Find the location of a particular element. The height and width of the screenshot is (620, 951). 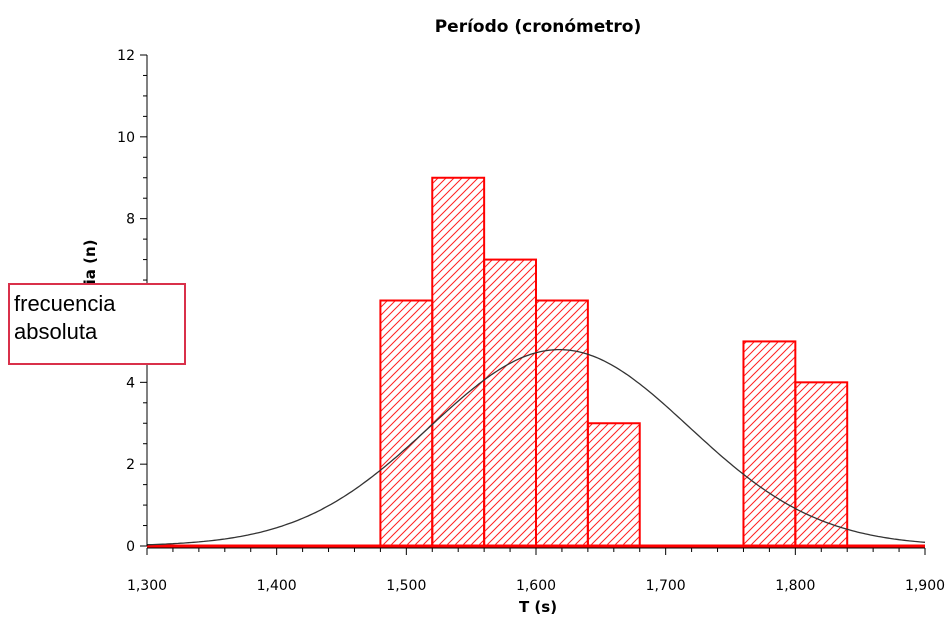

x-axis-title: T (s) is located at coordinates (538, 607).